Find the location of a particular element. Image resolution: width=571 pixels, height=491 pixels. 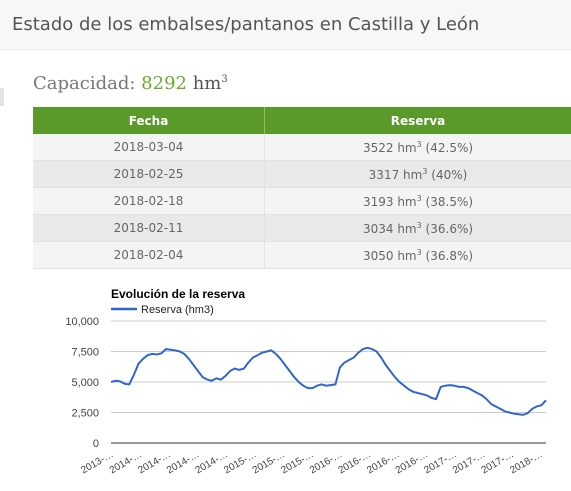

series-line-reserve is located at coordinates (328, 381).